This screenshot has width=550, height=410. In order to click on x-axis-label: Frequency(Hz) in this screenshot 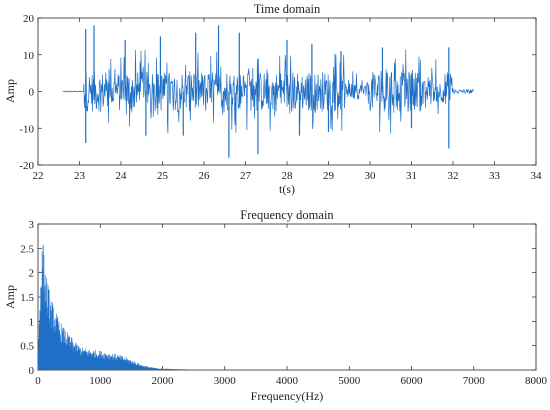, I will do `click(287, 396)`.